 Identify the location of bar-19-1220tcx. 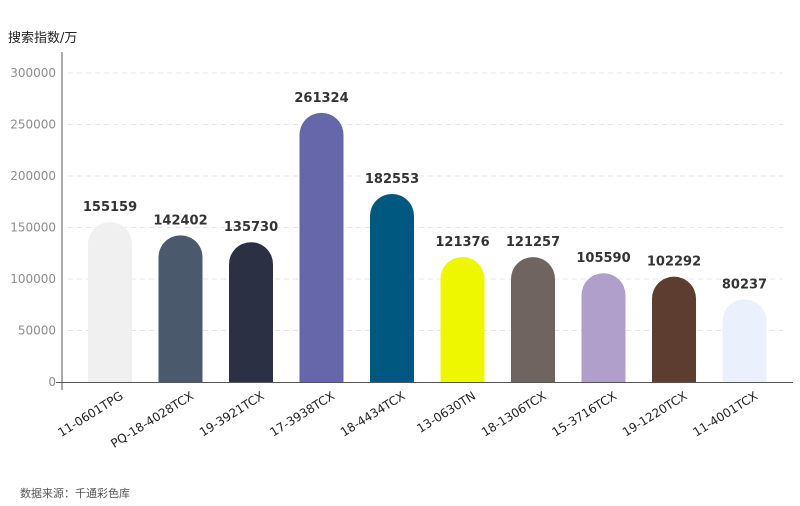
(674, 329).